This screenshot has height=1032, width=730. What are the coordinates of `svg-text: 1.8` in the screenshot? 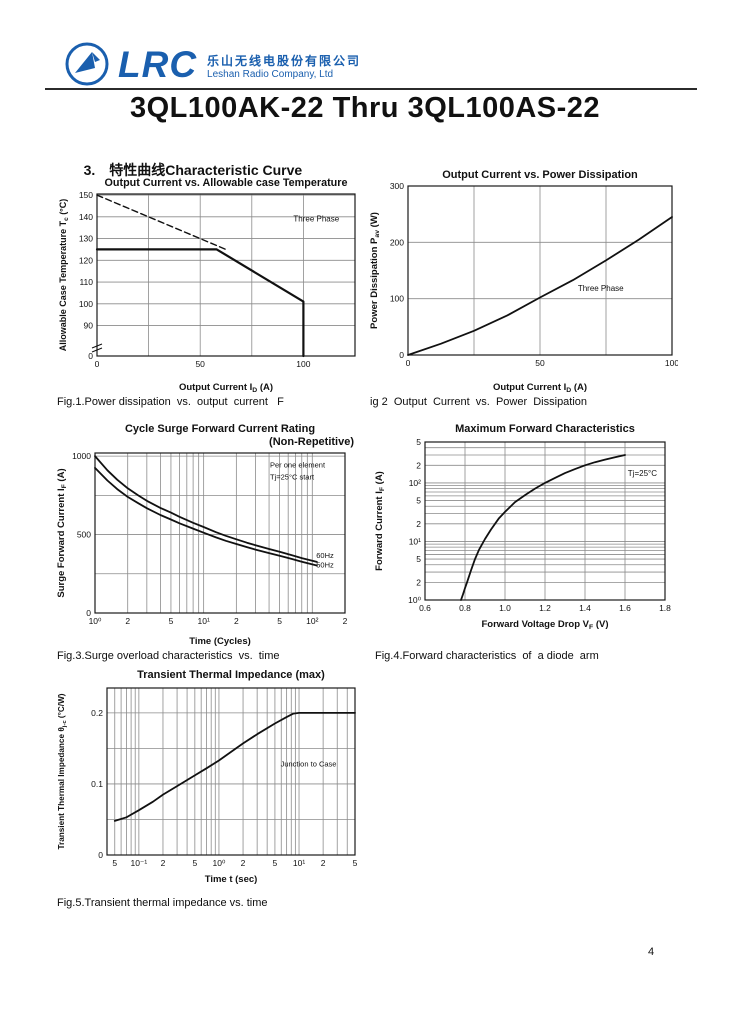 It's located at (665, 608).